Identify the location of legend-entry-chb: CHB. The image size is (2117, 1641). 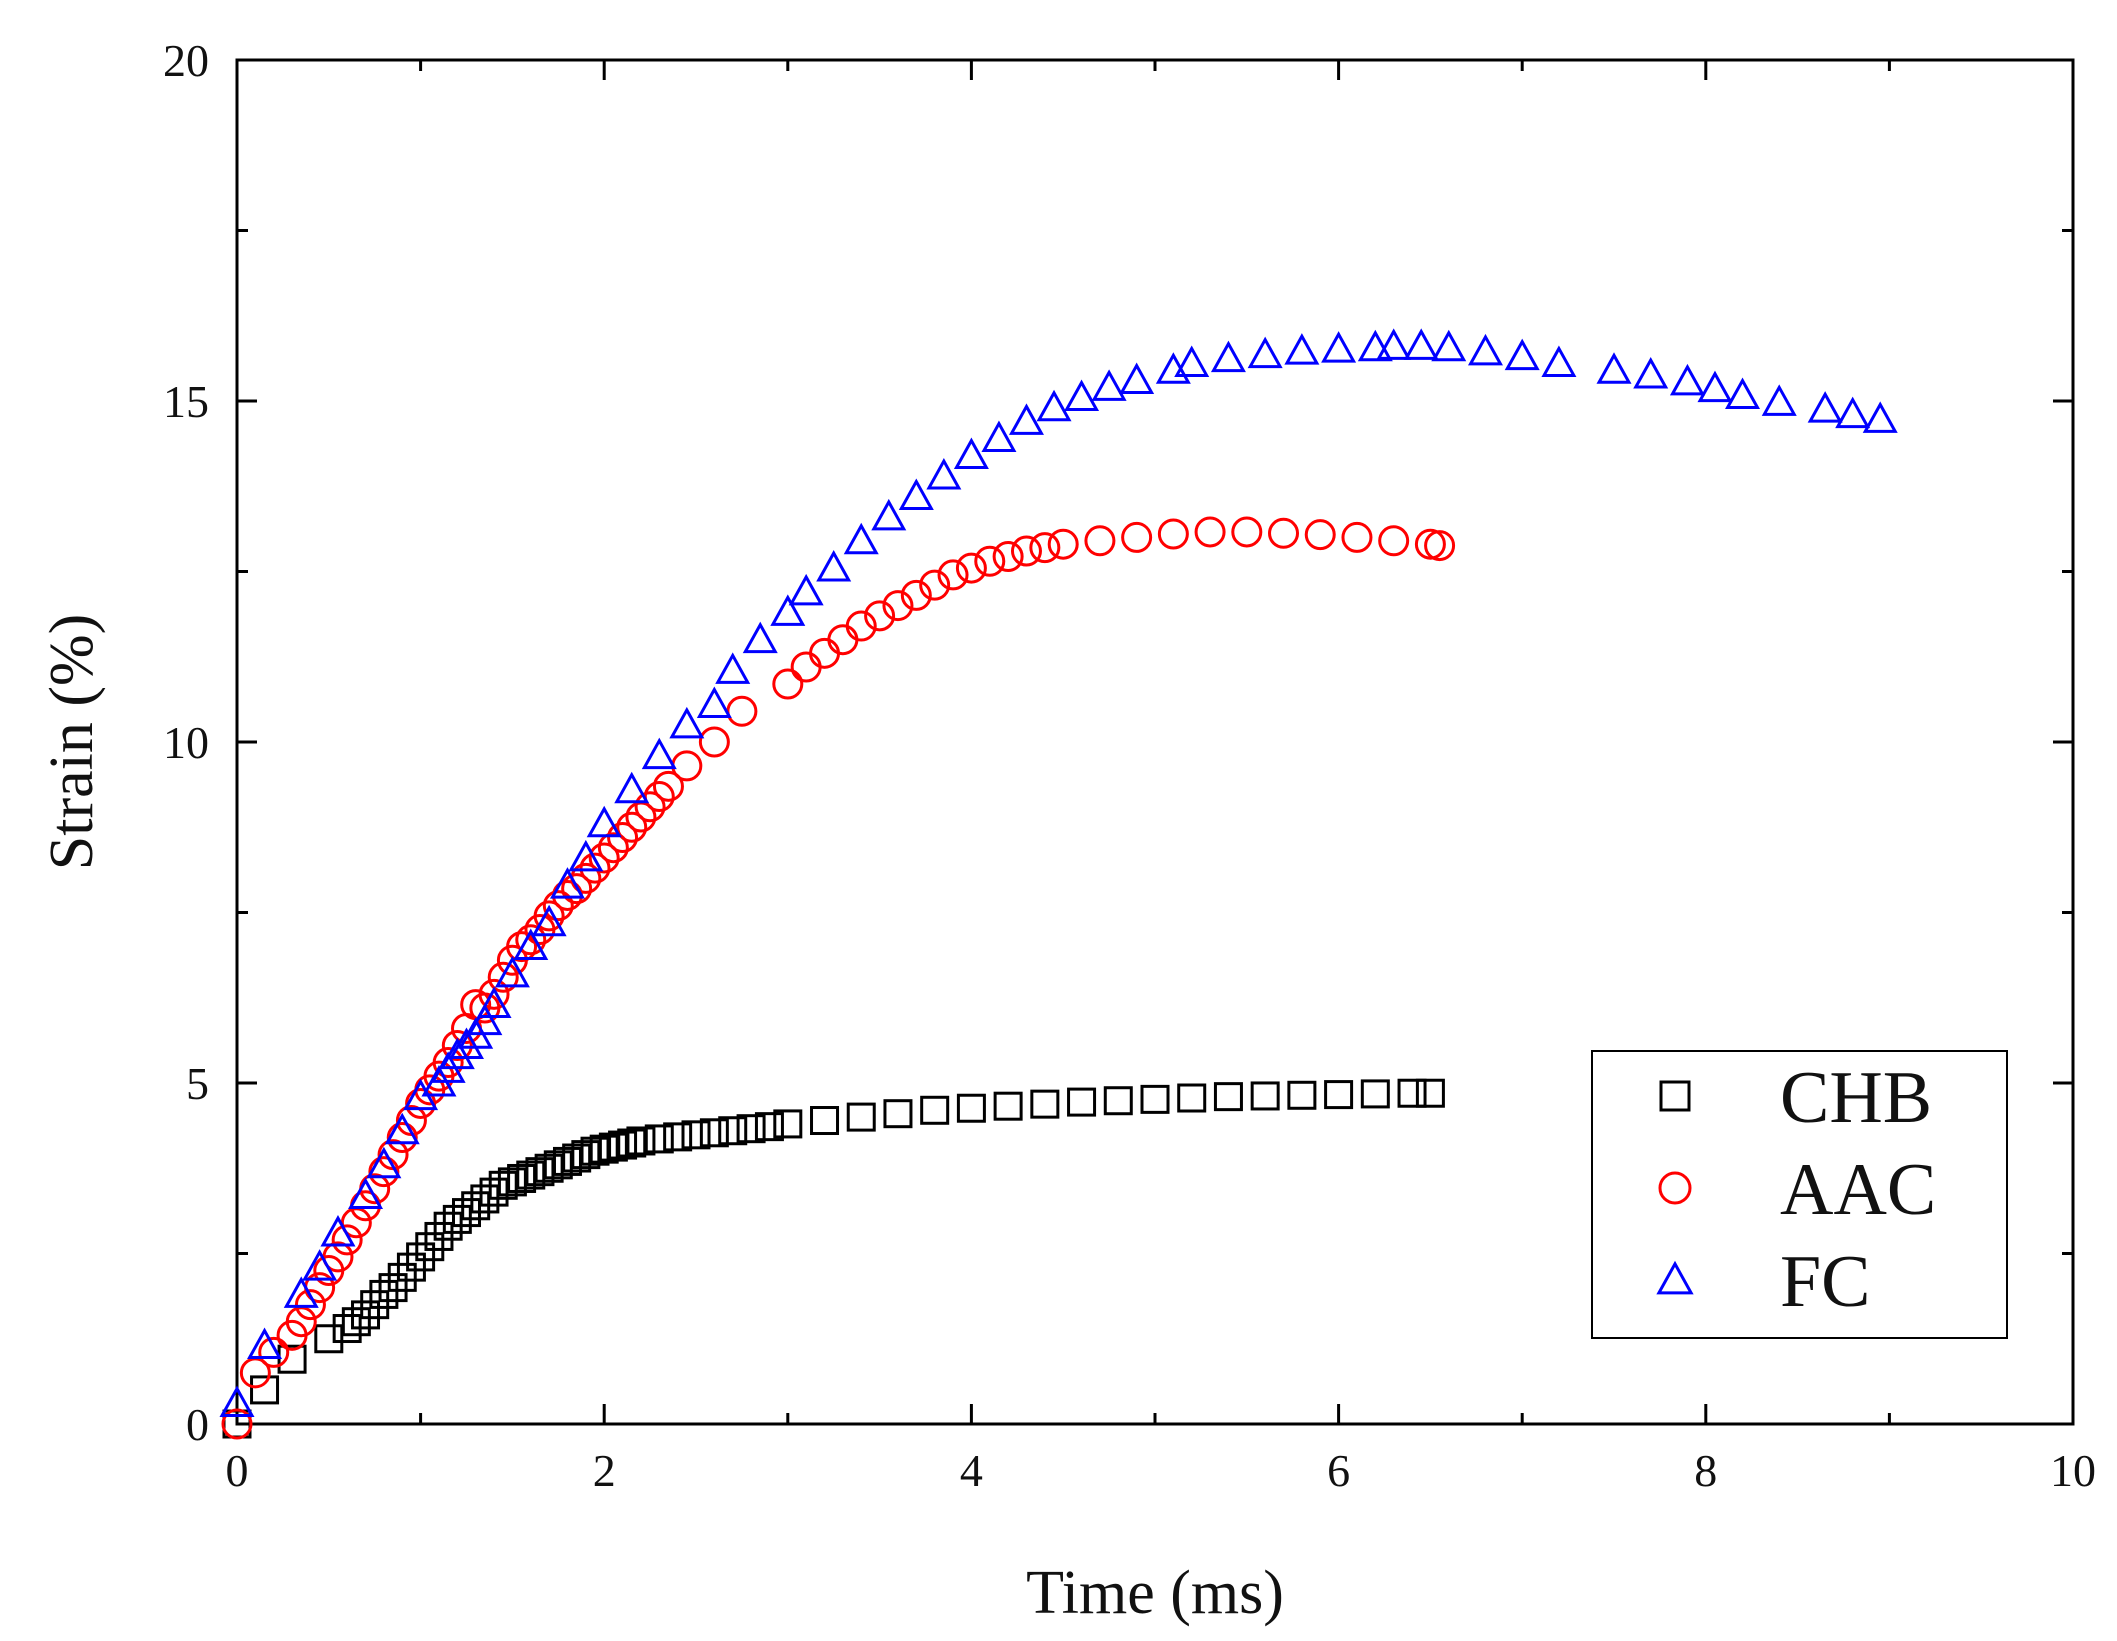
(1795, 1098).